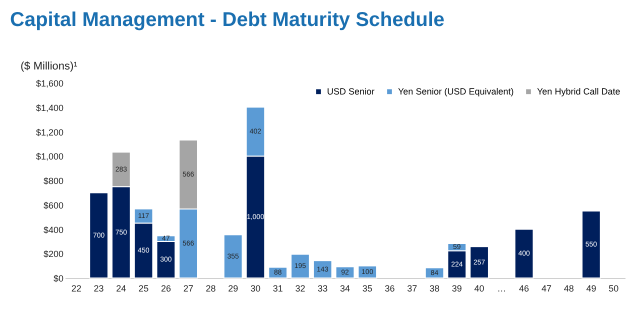 This screenshot has width=640, height=335. Describe the element at coordinates (367, 289) in the screenshot. I see `x-tick-label: 35` at that location.